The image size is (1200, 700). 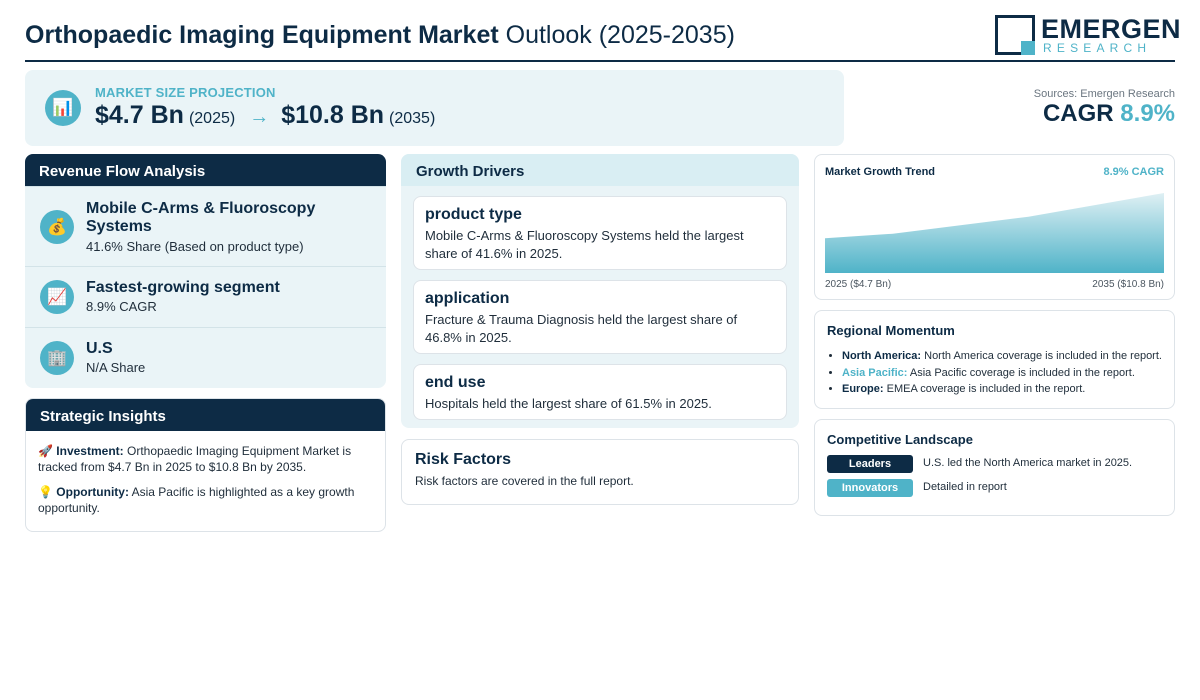 I want to click on innovators-tag: Innovators, so click(x=870, y=488).